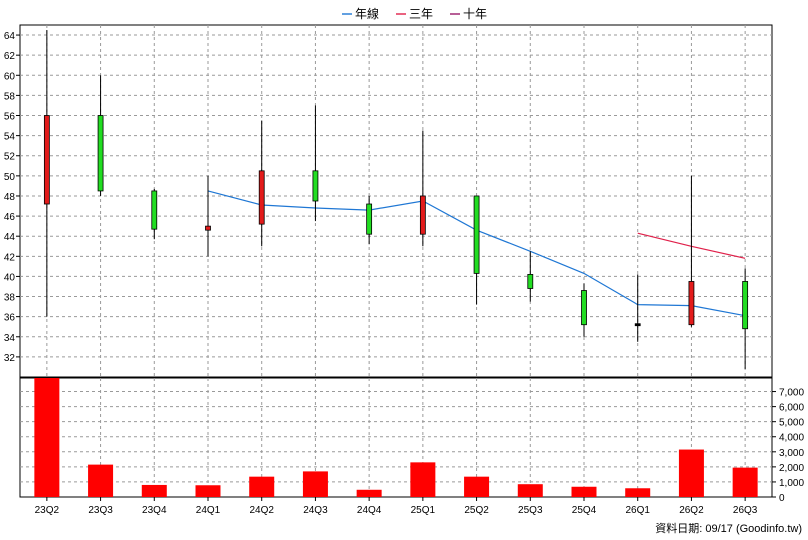 The height and width of the screenshot is (540, 808). Describe the element at coordinates (584, 510) in the screenshot. I see `category-label: 25Q4` at that location.